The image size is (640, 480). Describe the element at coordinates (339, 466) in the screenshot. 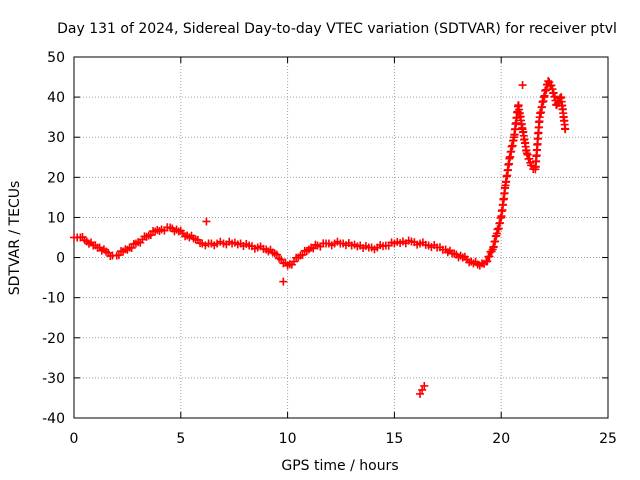

I see `x-axis-label: GPS time / hours` at that location.